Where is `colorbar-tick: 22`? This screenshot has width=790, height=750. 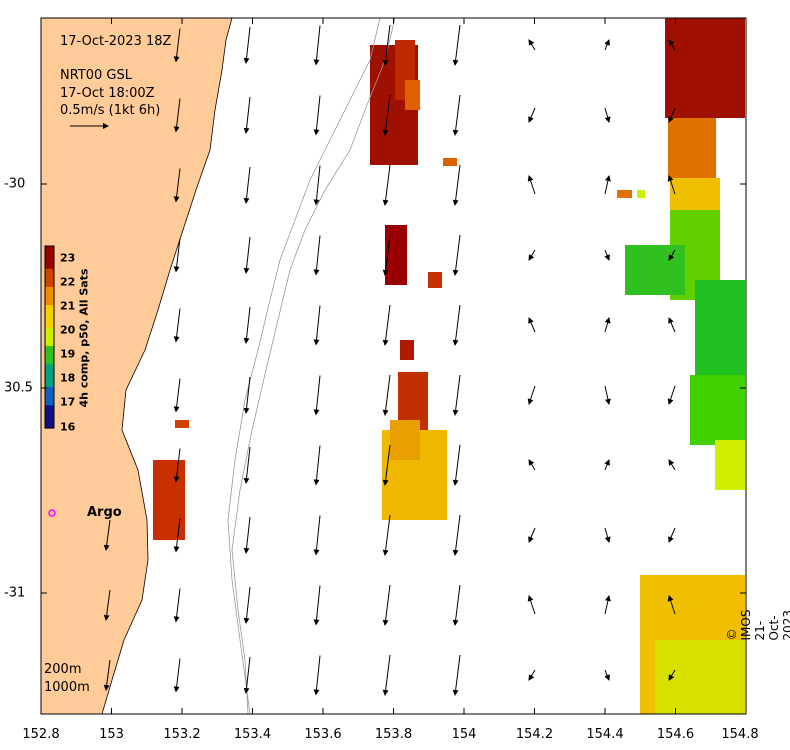
colorbar-tick: 22 is located at coordinates (68, 282).